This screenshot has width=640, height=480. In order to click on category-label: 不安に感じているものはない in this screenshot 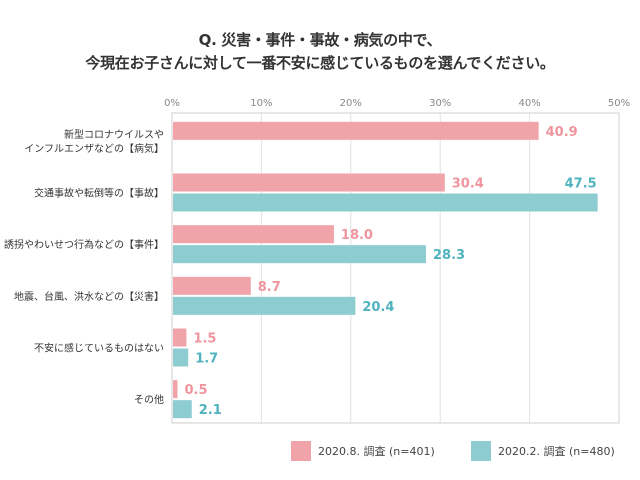, I will do `click(99, 348)`.